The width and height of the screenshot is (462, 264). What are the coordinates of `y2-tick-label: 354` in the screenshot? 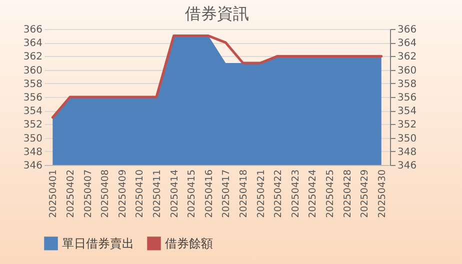 It's located at (407, 112).